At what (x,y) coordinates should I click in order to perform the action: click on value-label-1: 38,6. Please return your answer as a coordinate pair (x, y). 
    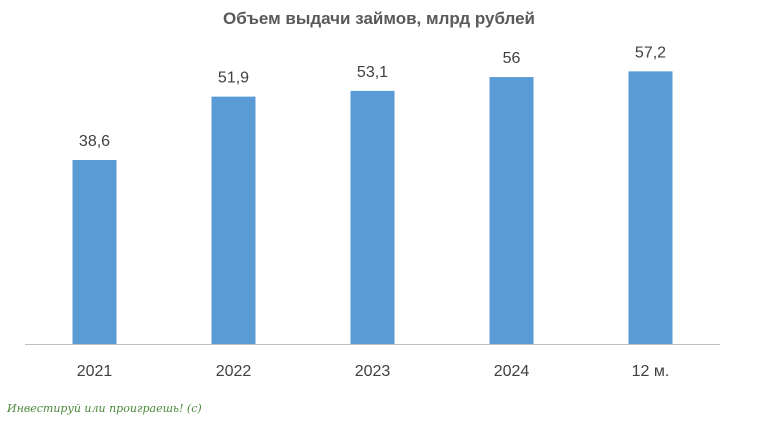
    Looking at the image, I should click on (94, 141).